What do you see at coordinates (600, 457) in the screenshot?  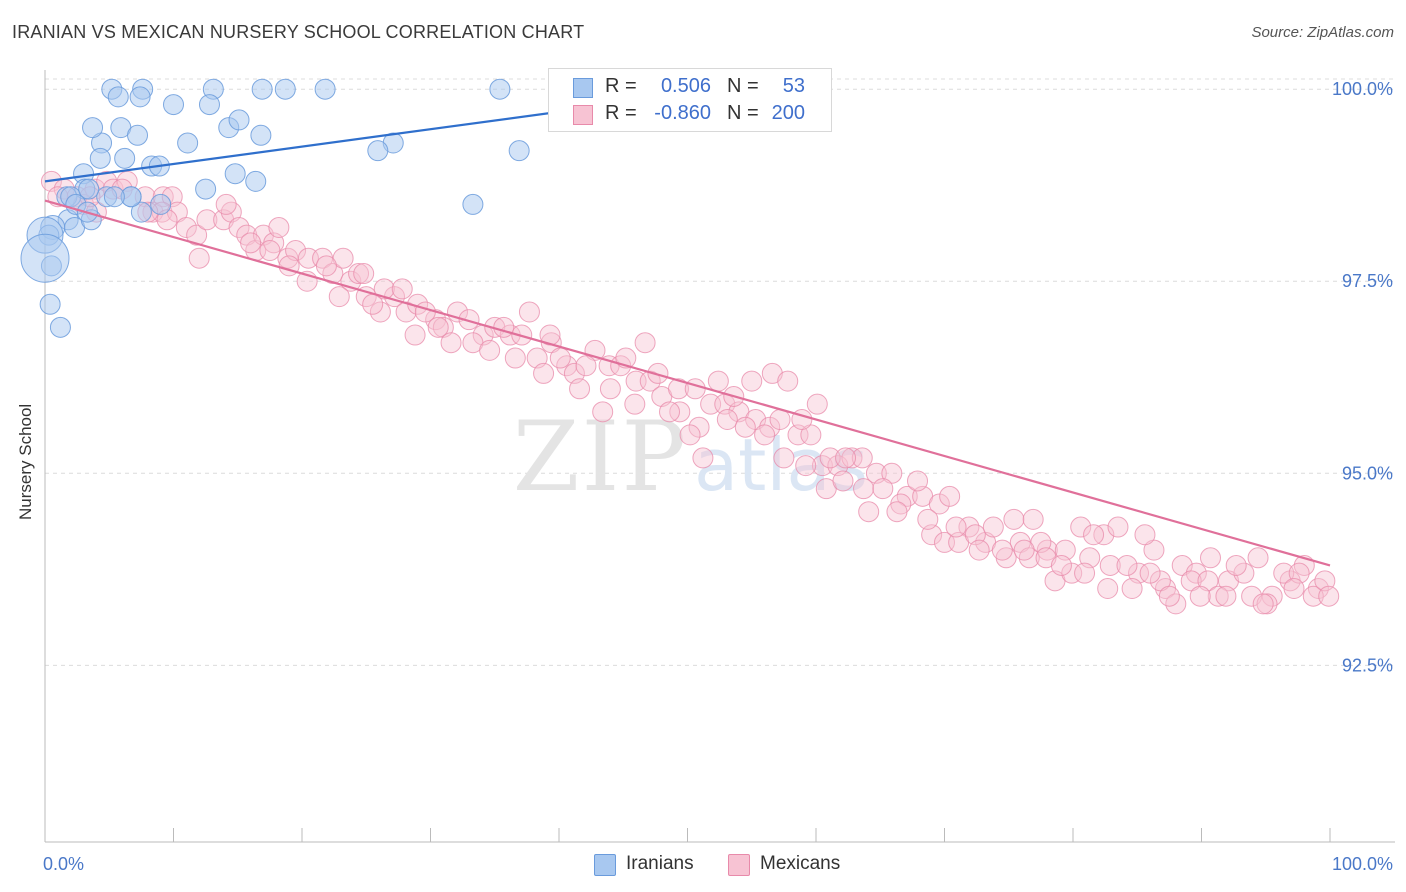 I see `watermark-zip: ZIP` at bounding box center [600, 457].